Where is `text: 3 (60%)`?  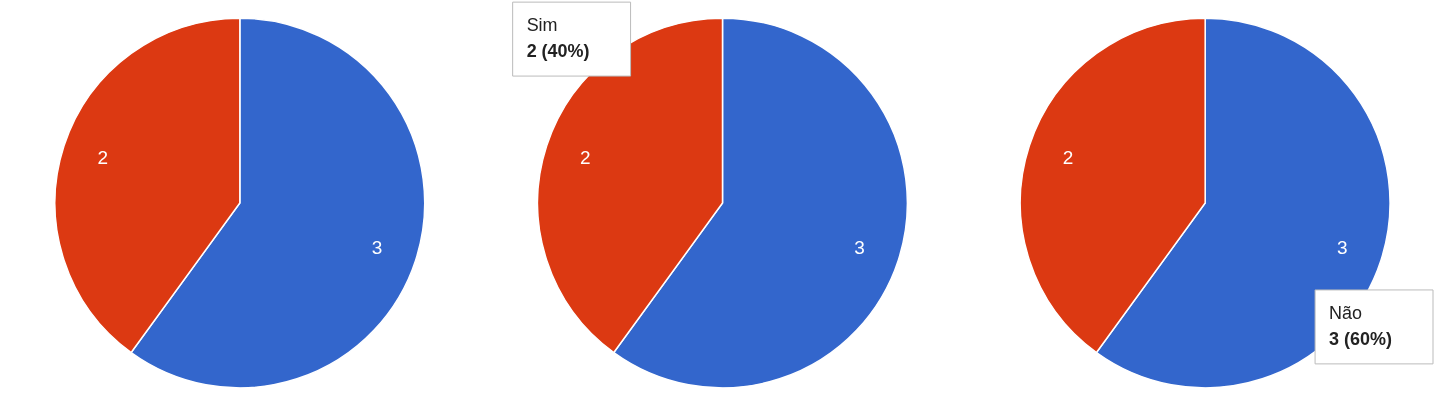
text: 3 (60%) is located at coordinates (1361, 338).